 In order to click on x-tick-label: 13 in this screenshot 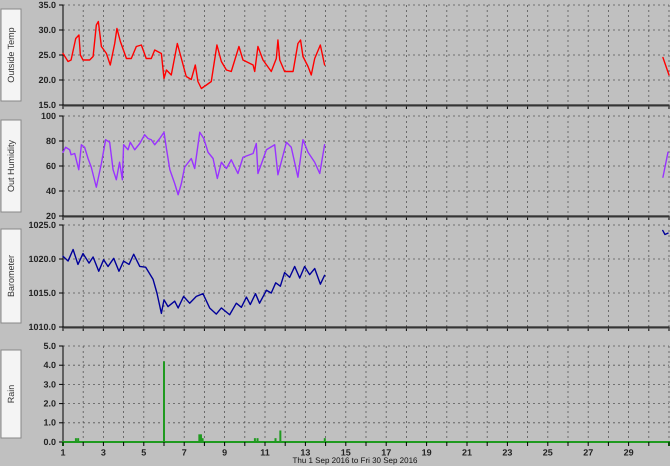, I will do `click(305, 452)`.